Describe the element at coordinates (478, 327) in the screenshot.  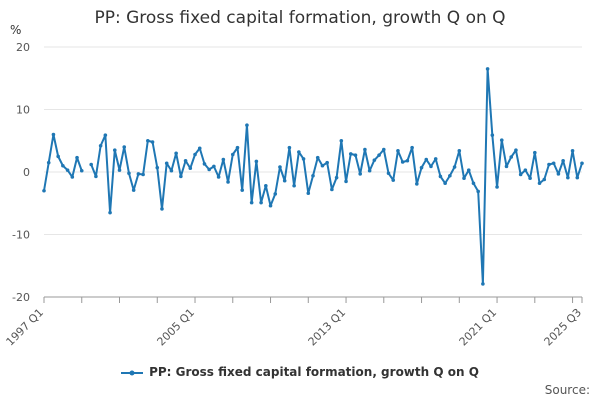
I see `x-tick-label: 2021 Q1` at that location.